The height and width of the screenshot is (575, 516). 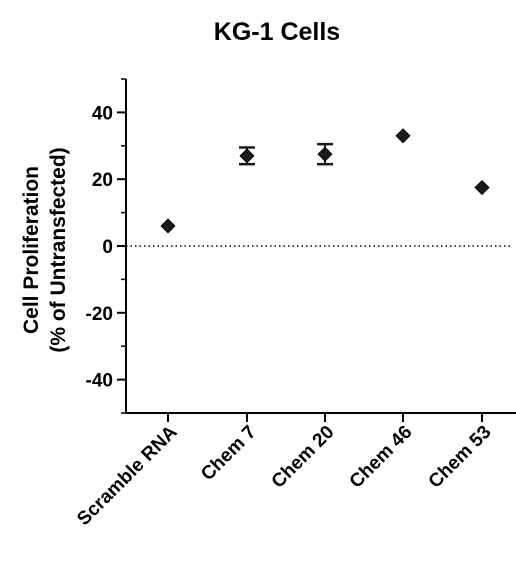 I want to click on x-tick-label: Chem 46, so click(x=381, y=457).